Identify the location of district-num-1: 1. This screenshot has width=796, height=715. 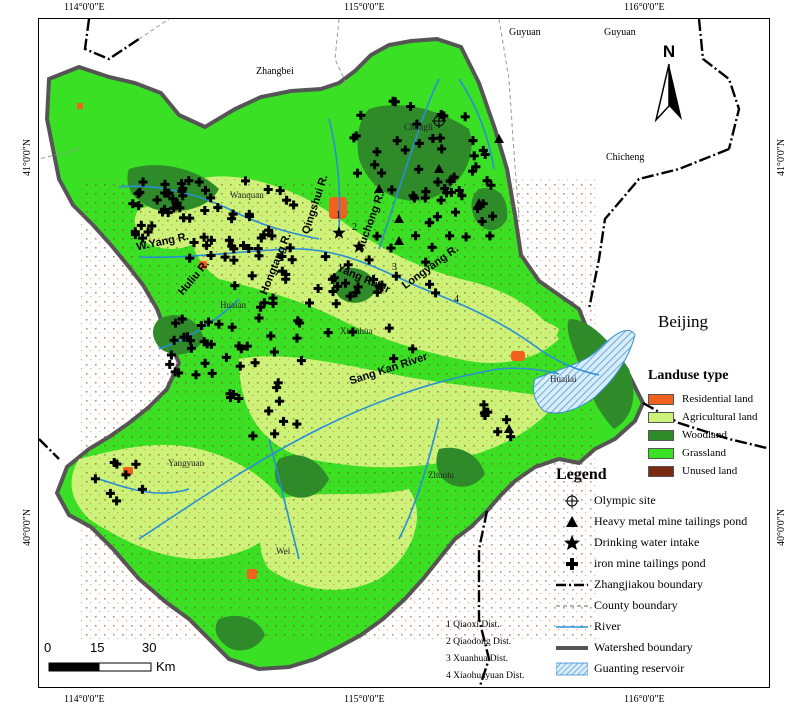
(338, 215).